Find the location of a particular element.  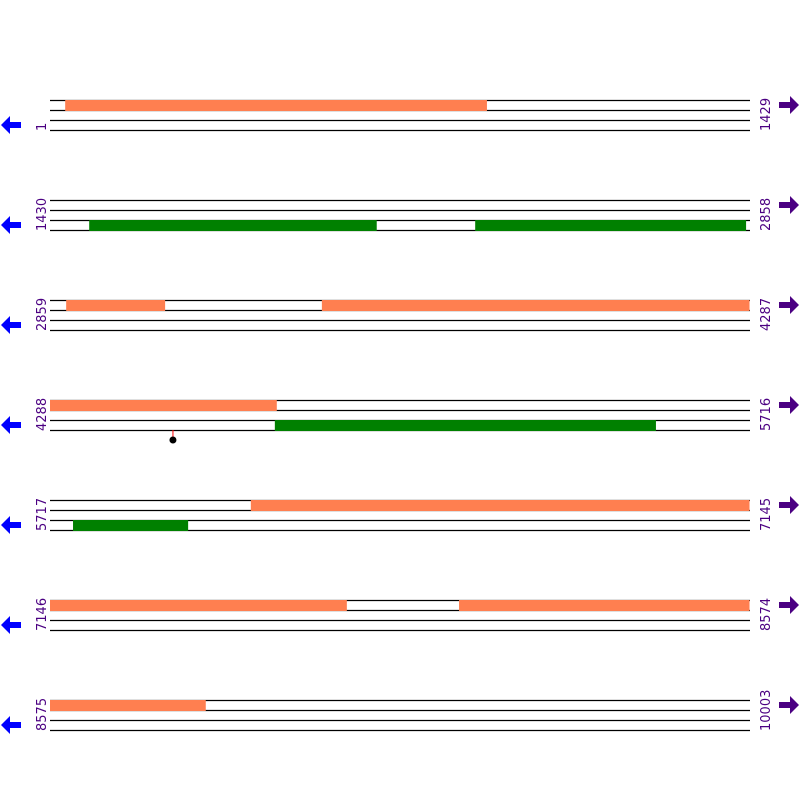

sequence-row: 1 1429 is located at coordinates (400, 115).